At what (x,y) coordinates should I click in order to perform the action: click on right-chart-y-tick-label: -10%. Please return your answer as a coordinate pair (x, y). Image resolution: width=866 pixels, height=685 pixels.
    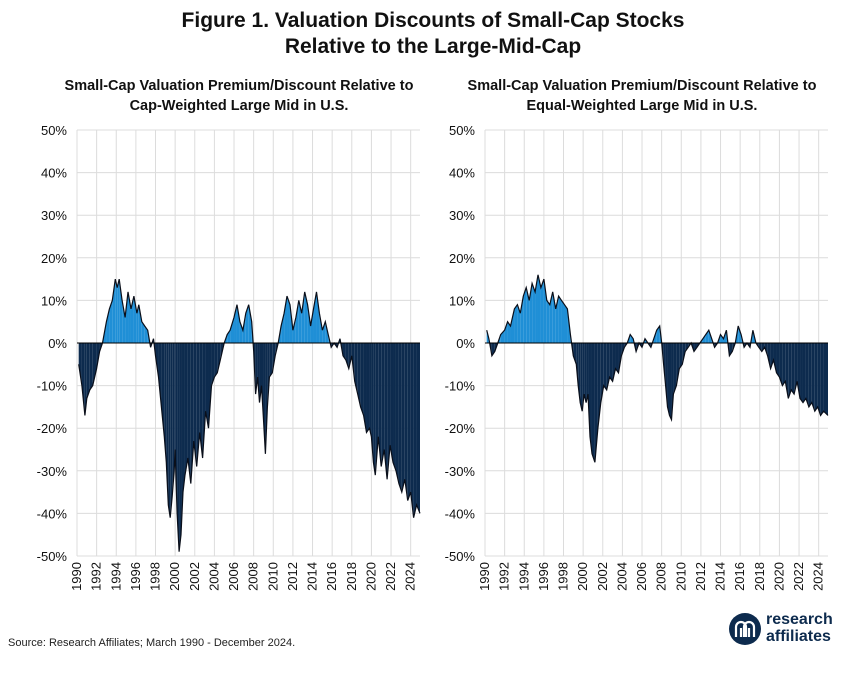
    Looking at the image, I should click on (460, 386).